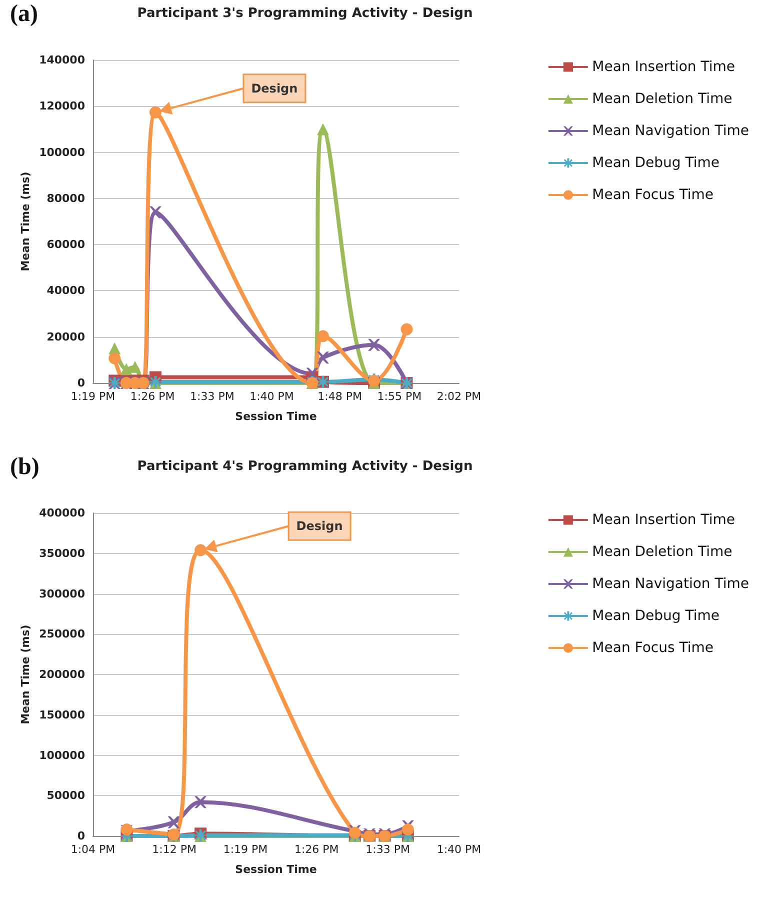 The width and height of the screenshot is (759, 907). Describe the element at coordinates (62, 674) in the screenshot. I see `y-tick-label: 200000` at that location.